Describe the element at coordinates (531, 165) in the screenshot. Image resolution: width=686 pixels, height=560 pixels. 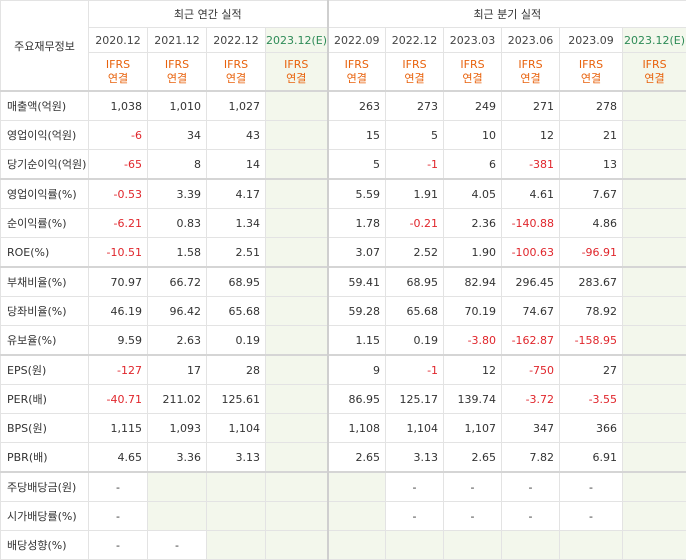
I see `table-cell: -381` at that location.